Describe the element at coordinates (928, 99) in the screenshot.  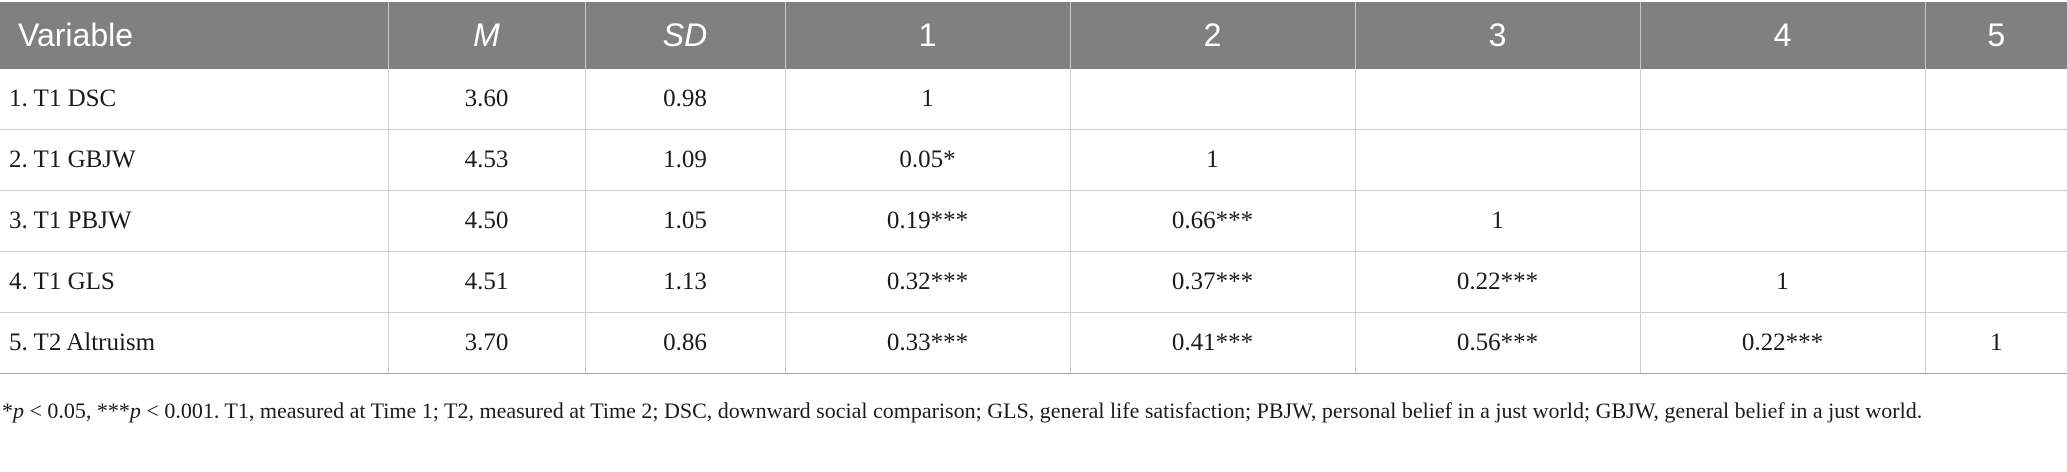
I see `cell-corr-1: 1` at that location.